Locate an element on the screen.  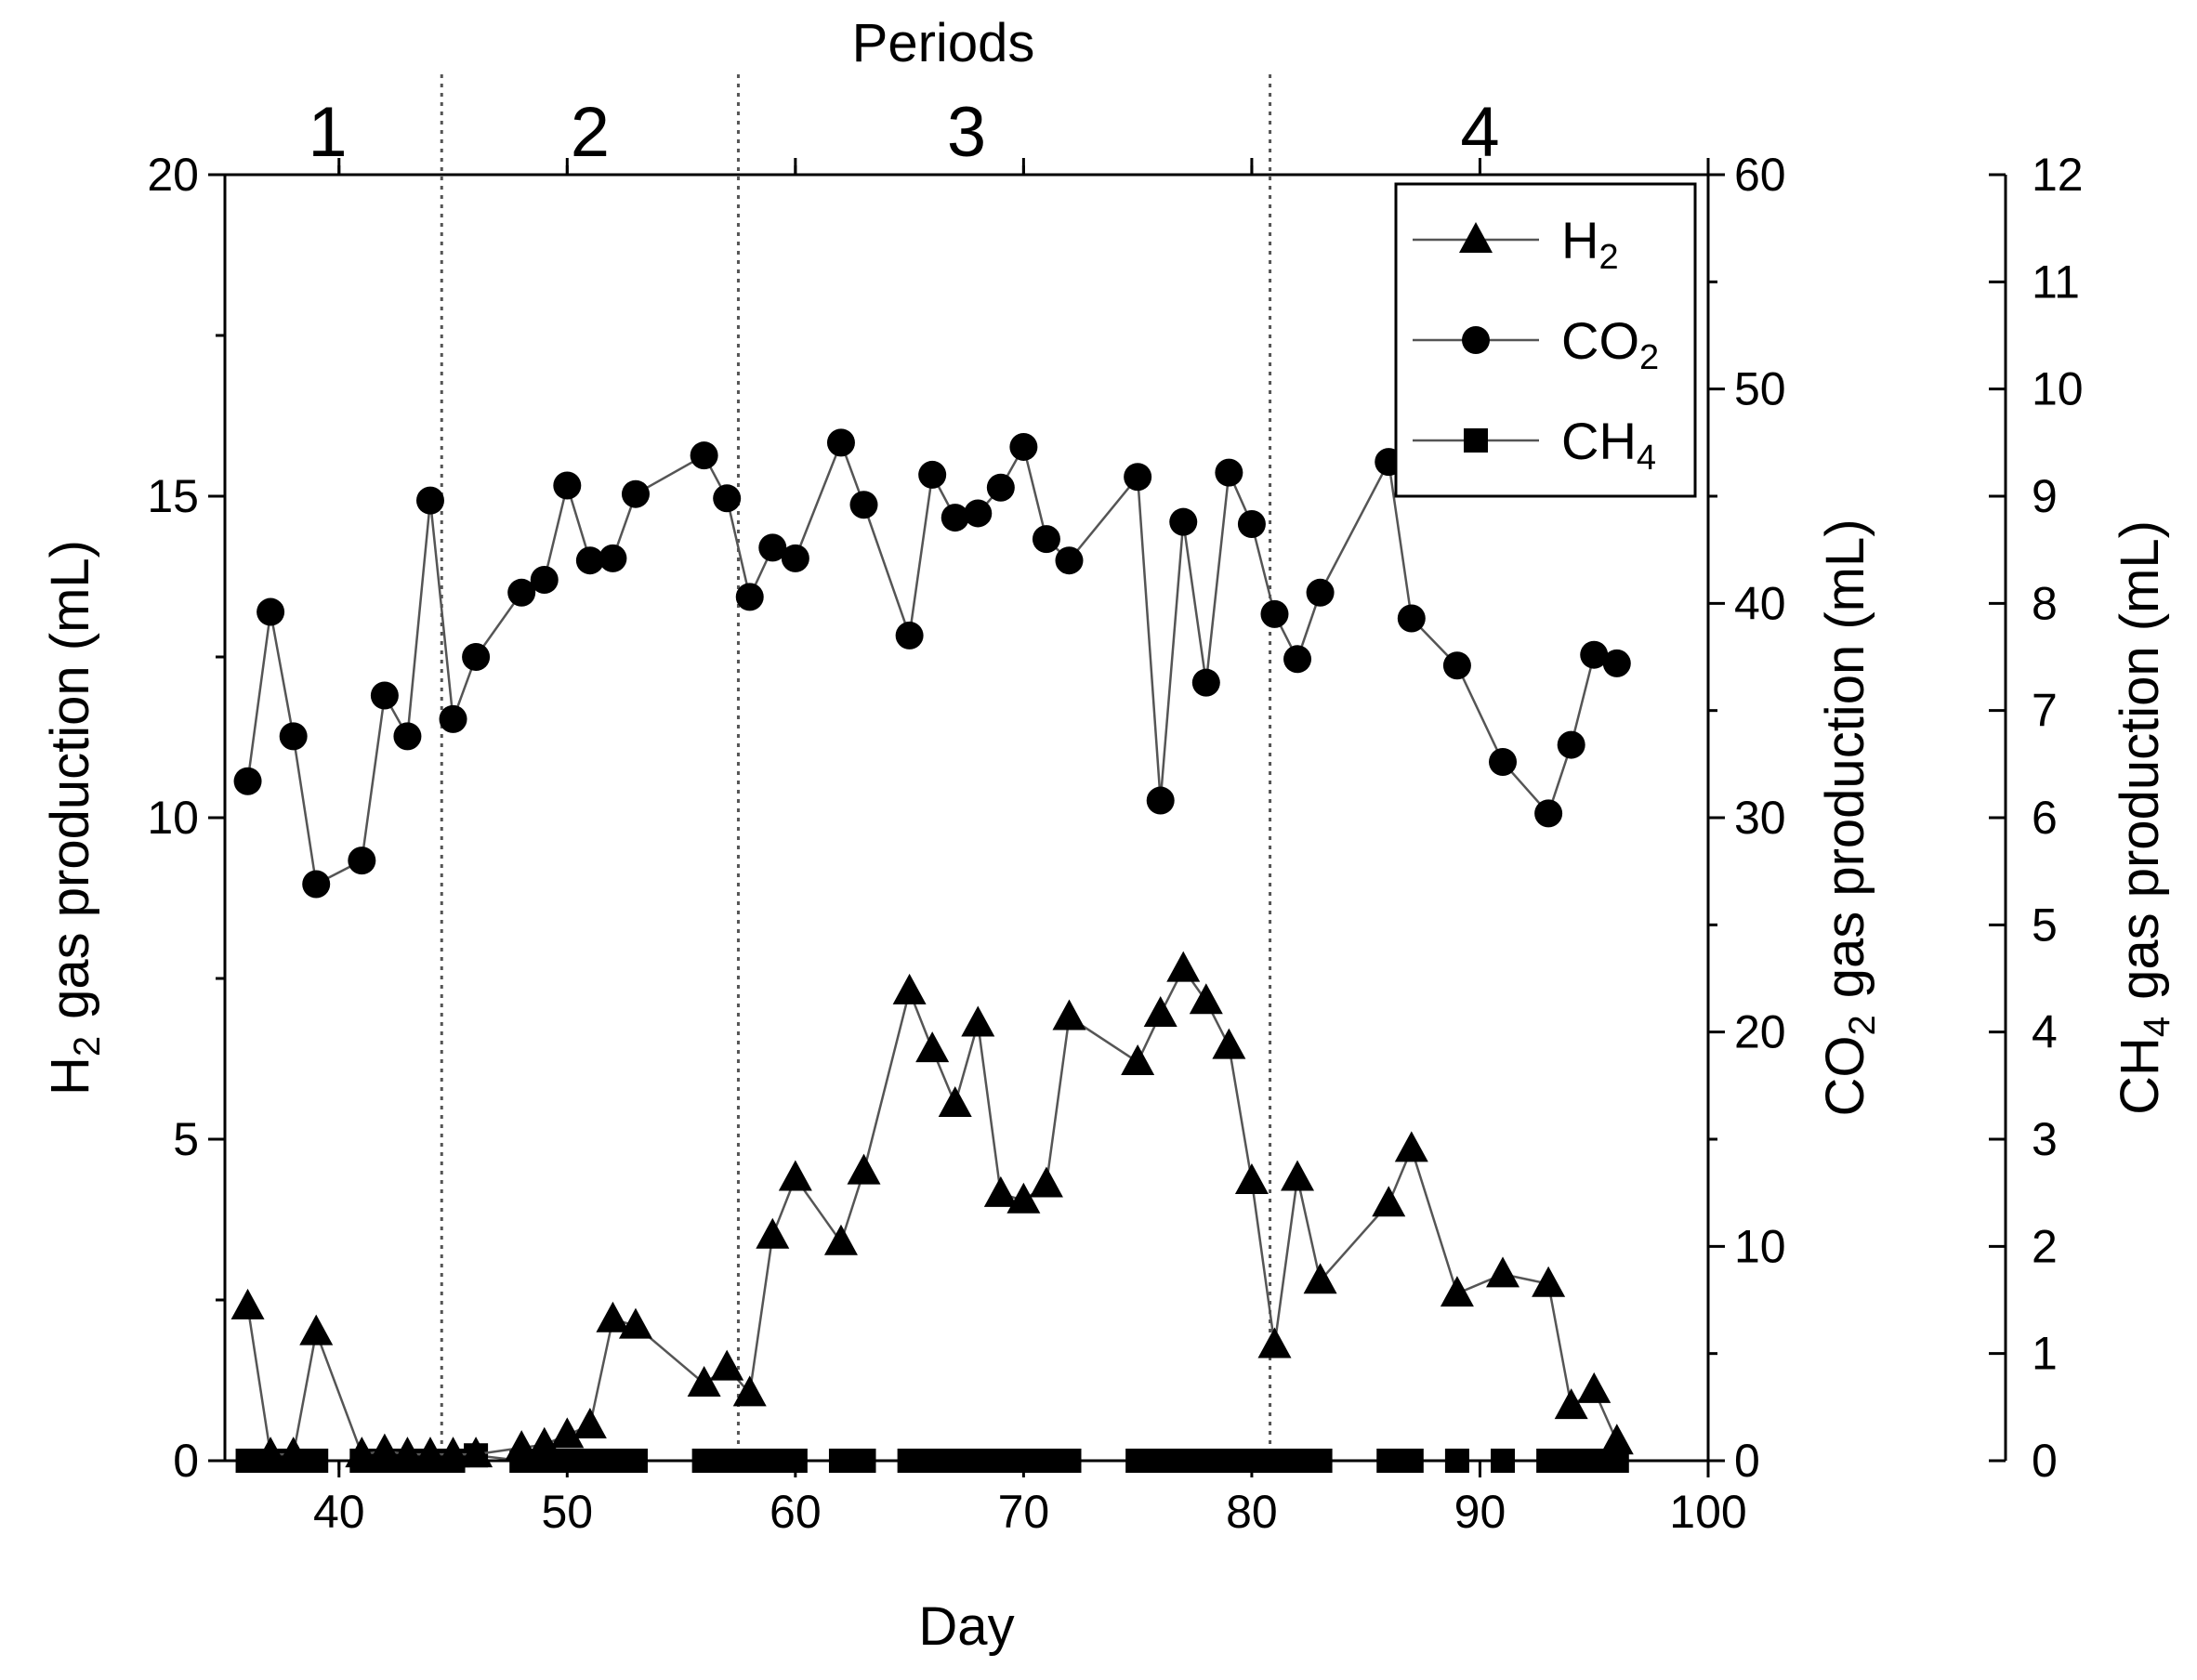
x-tick-label: 90 is located at coordinates (1480, 1512).